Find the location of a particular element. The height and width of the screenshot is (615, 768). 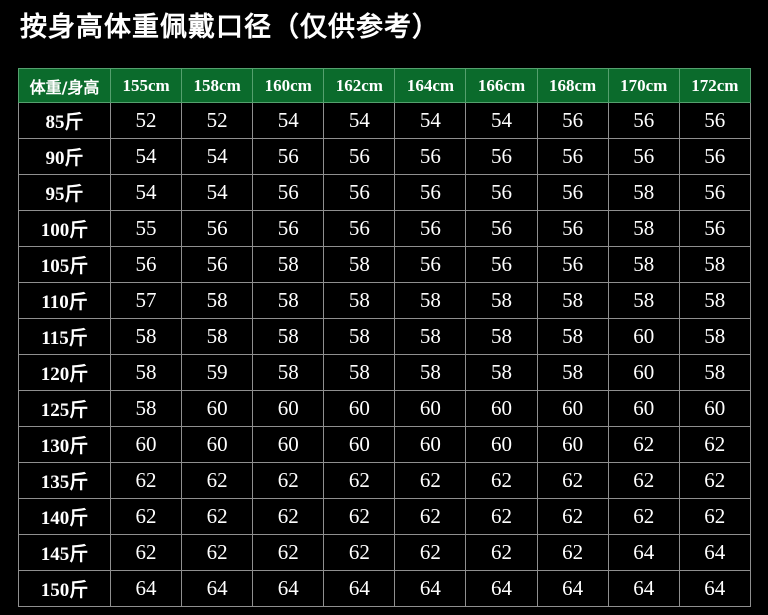

size-cell-r4-c7: 58 is located at coordinates (643, 264).